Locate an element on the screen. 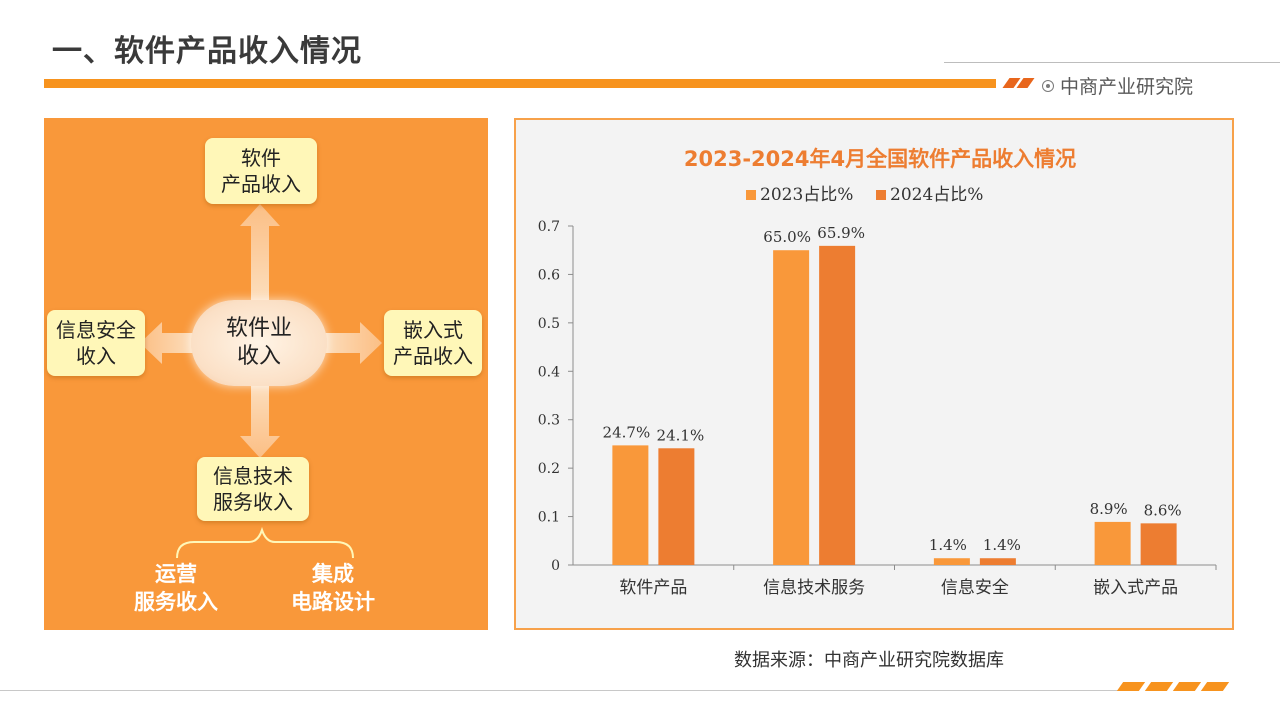  data-label: 24.7% is located at coordinates (627, 432).